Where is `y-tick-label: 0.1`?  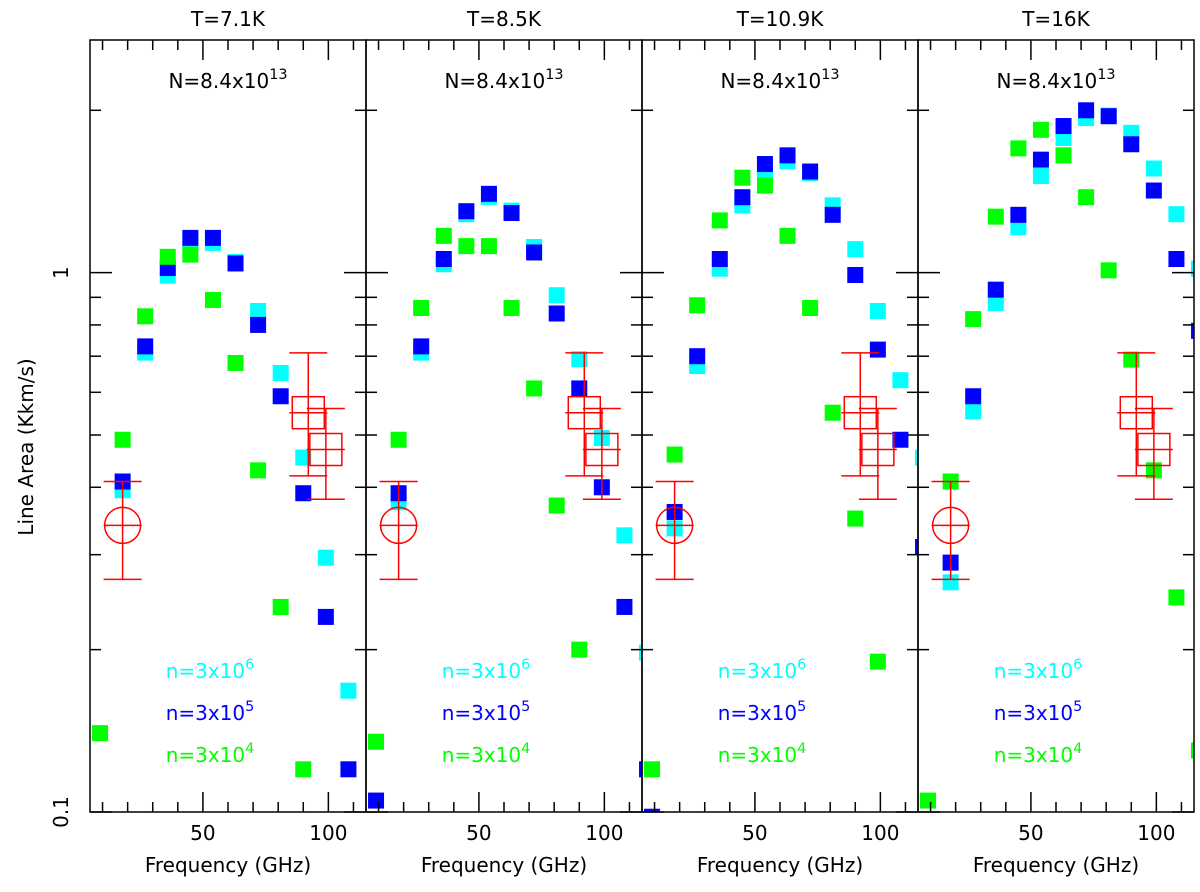
y-tick-label: 0.1 is located at coordinates (61, 812).